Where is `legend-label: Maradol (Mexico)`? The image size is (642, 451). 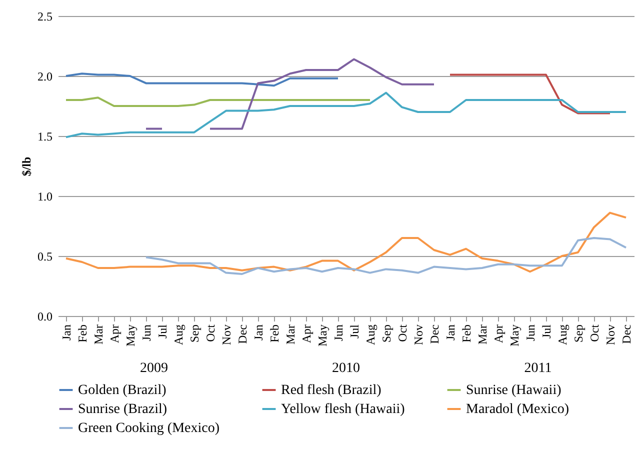 legend-label: Maradol (Mexico) is located at coordinates (518, 409).